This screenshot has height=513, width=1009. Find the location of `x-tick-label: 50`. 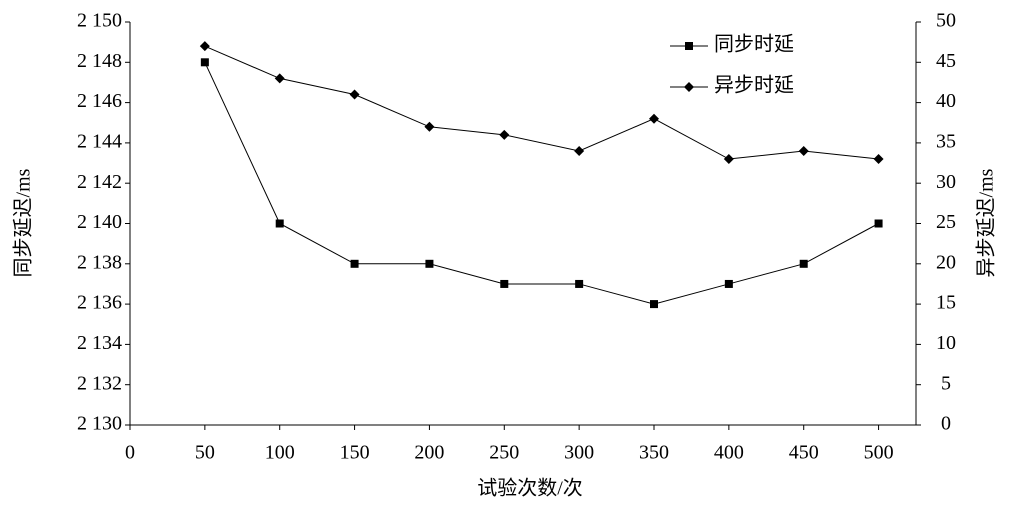

x-tick-label: 50 is located at coordinates (205, 453).